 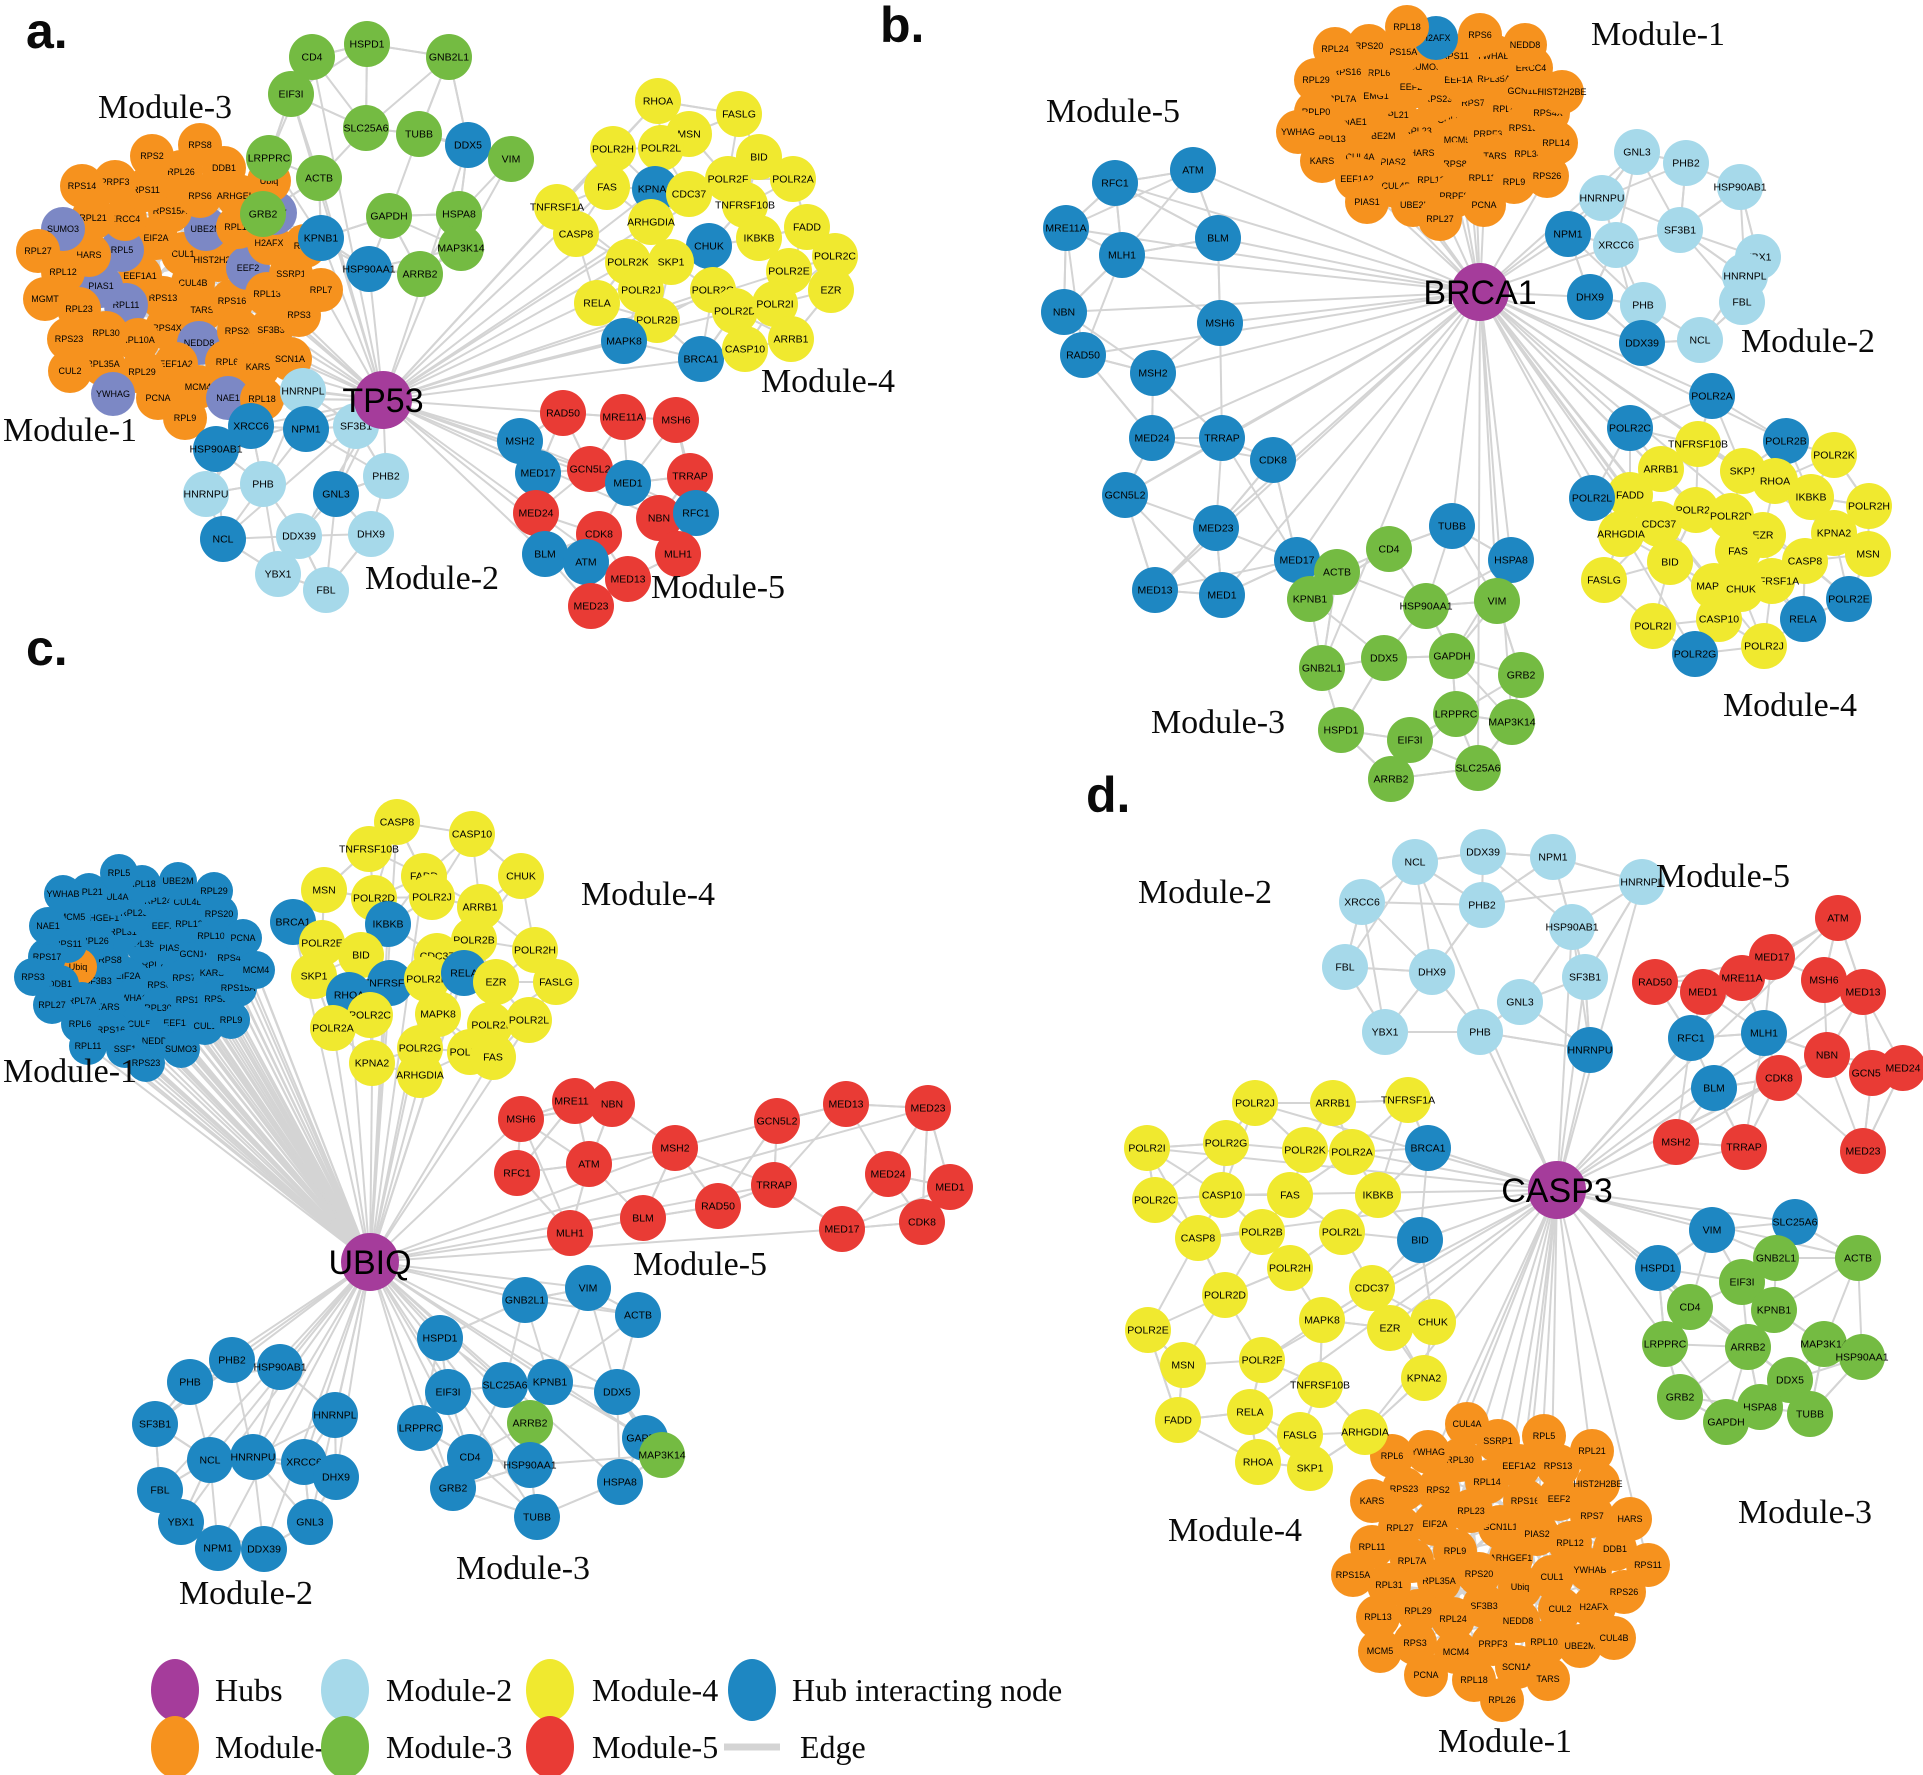 I want to click on node-HSPD1: HSPD1, so click(x=1658, y=1268).